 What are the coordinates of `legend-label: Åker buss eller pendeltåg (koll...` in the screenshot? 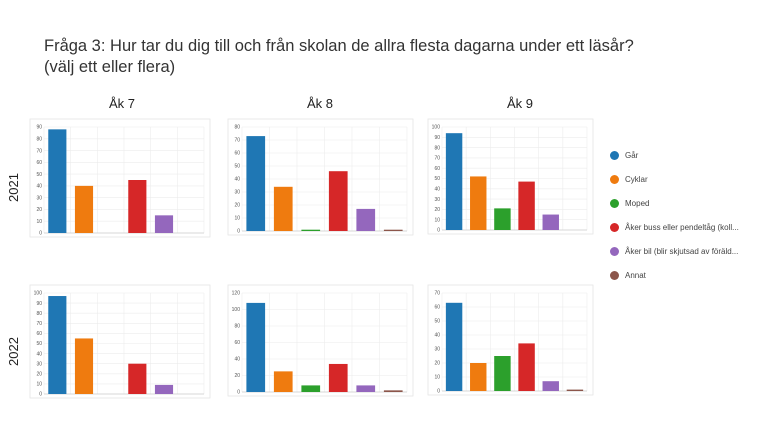 It's located at (682, 227).